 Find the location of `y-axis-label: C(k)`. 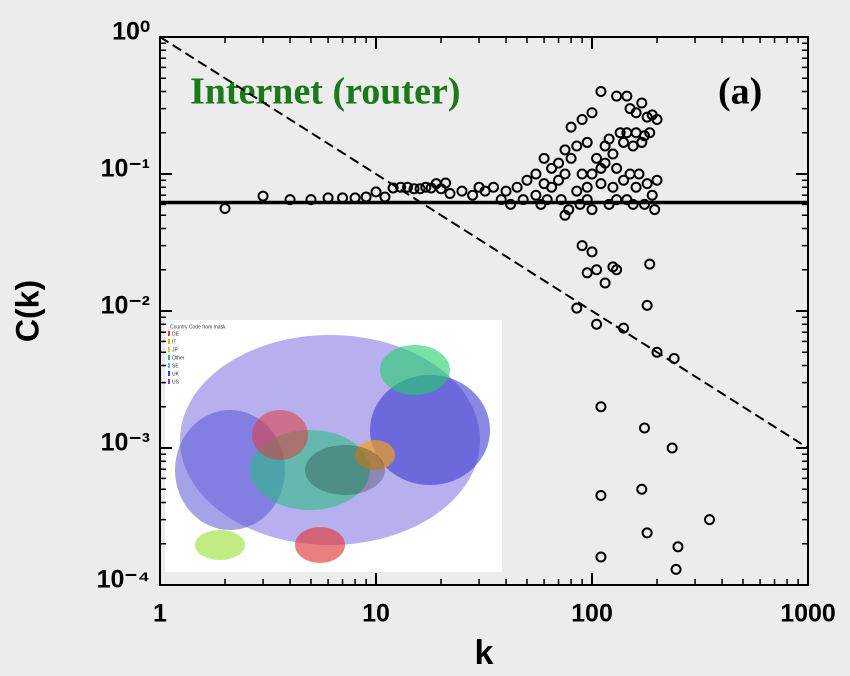

y-axis-label: C(k) is located at coordinates (27, 311).